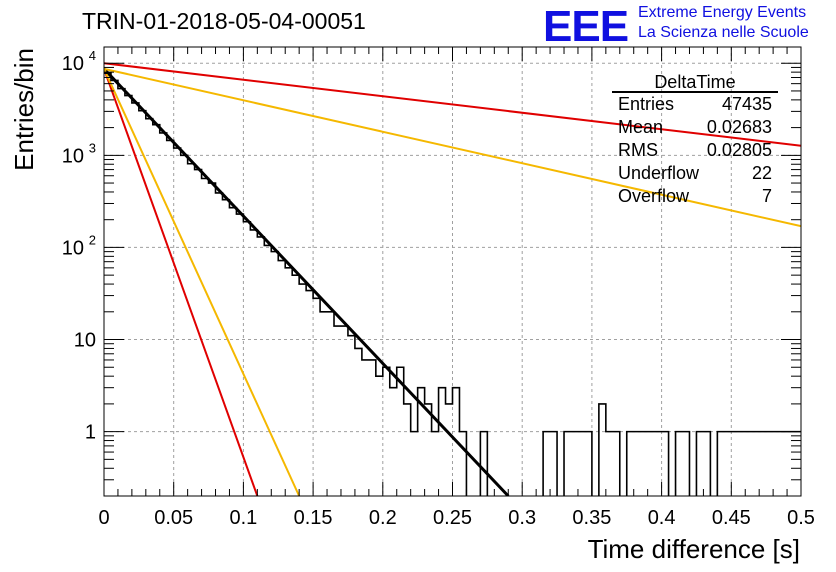 This screenshot has width=836, height=572. What do you see at coordinates (659, 173) in the screenshot?
I see `stats-label: Underflow` at bounding box center [659, 173].